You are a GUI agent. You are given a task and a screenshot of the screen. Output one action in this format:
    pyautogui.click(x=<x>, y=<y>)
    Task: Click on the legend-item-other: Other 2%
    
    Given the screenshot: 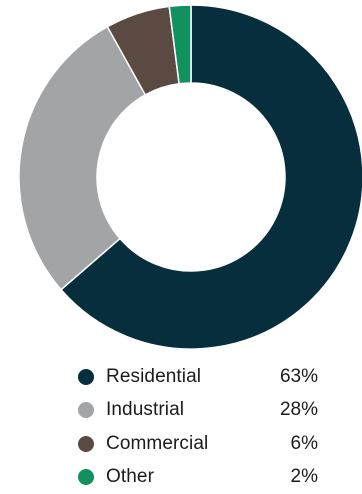 What is the action you would take?
    pyautogui.click(x=198, y=477)
    